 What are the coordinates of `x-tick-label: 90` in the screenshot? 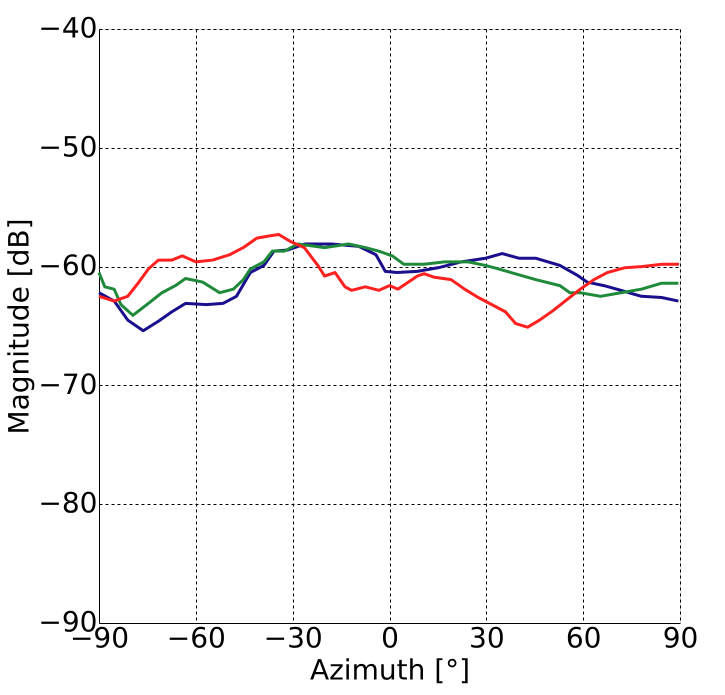 It's located at (680, 638).